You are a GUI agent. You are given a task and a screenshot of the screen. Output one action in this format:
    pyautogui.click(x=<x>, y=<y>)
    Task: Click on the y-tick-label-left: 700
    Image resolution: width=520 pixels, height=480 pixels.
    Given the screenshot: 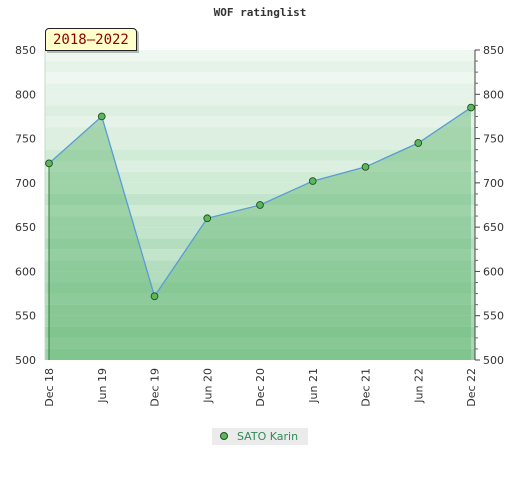 What is the action you would take?
    pyautogui.click(x=25, y=183)
    